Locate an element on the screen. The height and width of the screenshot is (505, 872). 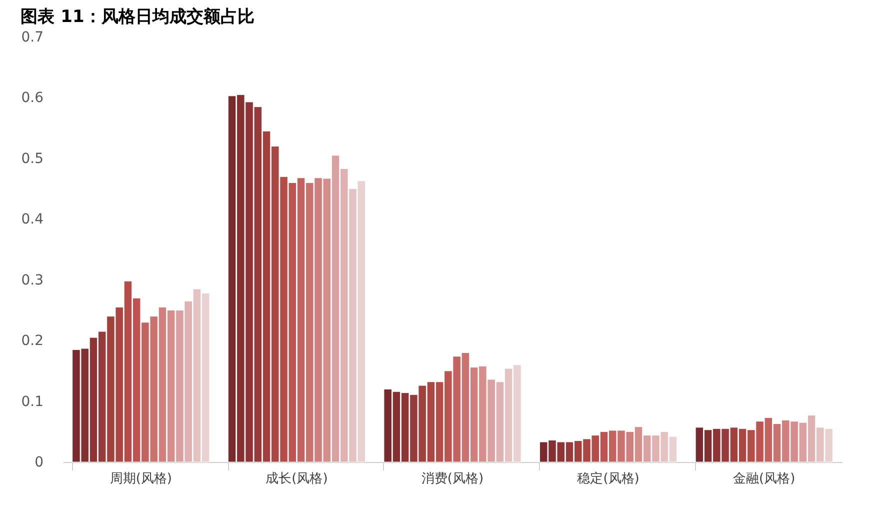
x-tick-label: 周期(风格) is located at coordinates (141, 479).